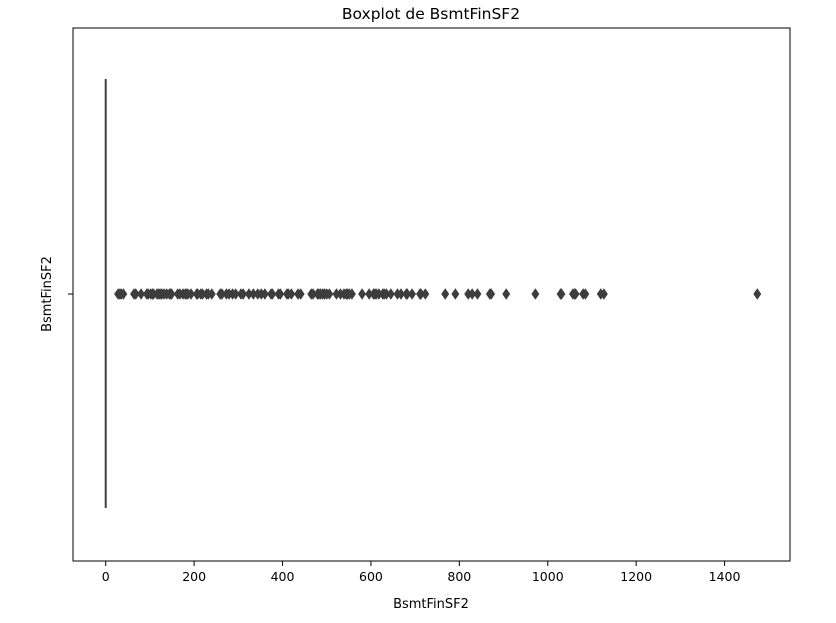  Describe the element at coordinates (725, 576) in the screenshot. I see `x-tick-label: 1400` at that location.